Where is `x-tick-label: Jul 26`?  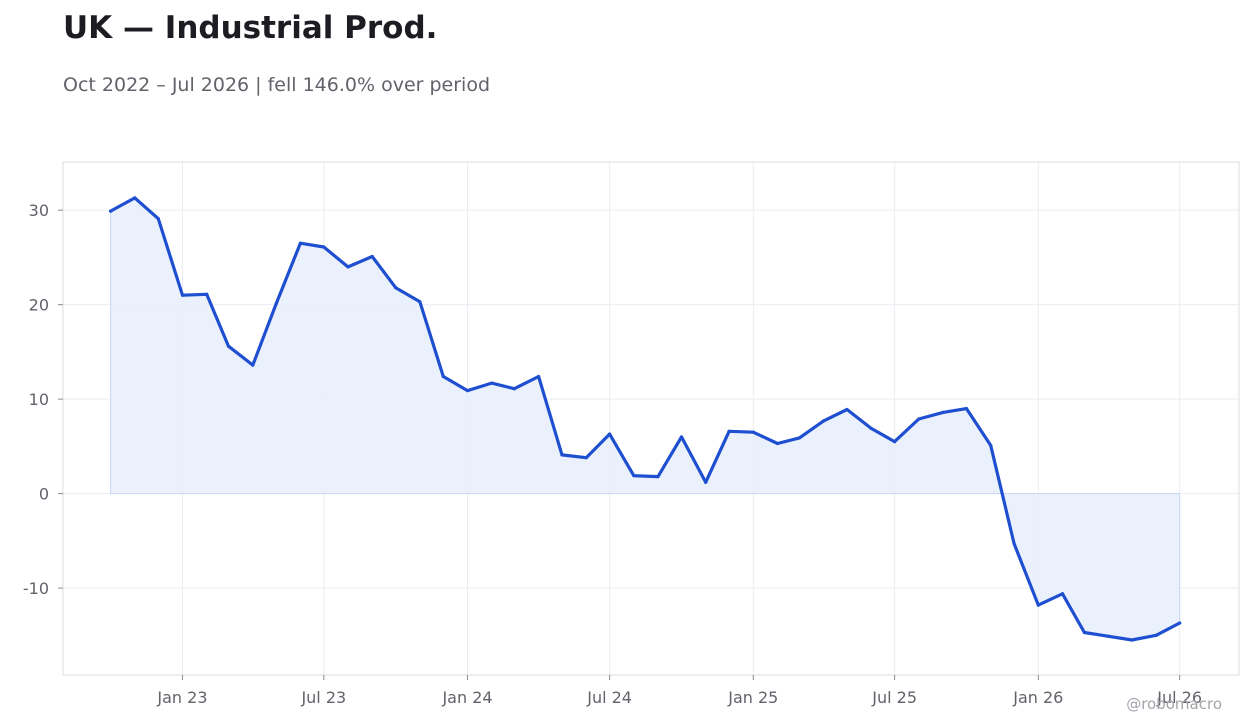
x-tick-label: Jul 26 is located at coordinates (1179, 697).